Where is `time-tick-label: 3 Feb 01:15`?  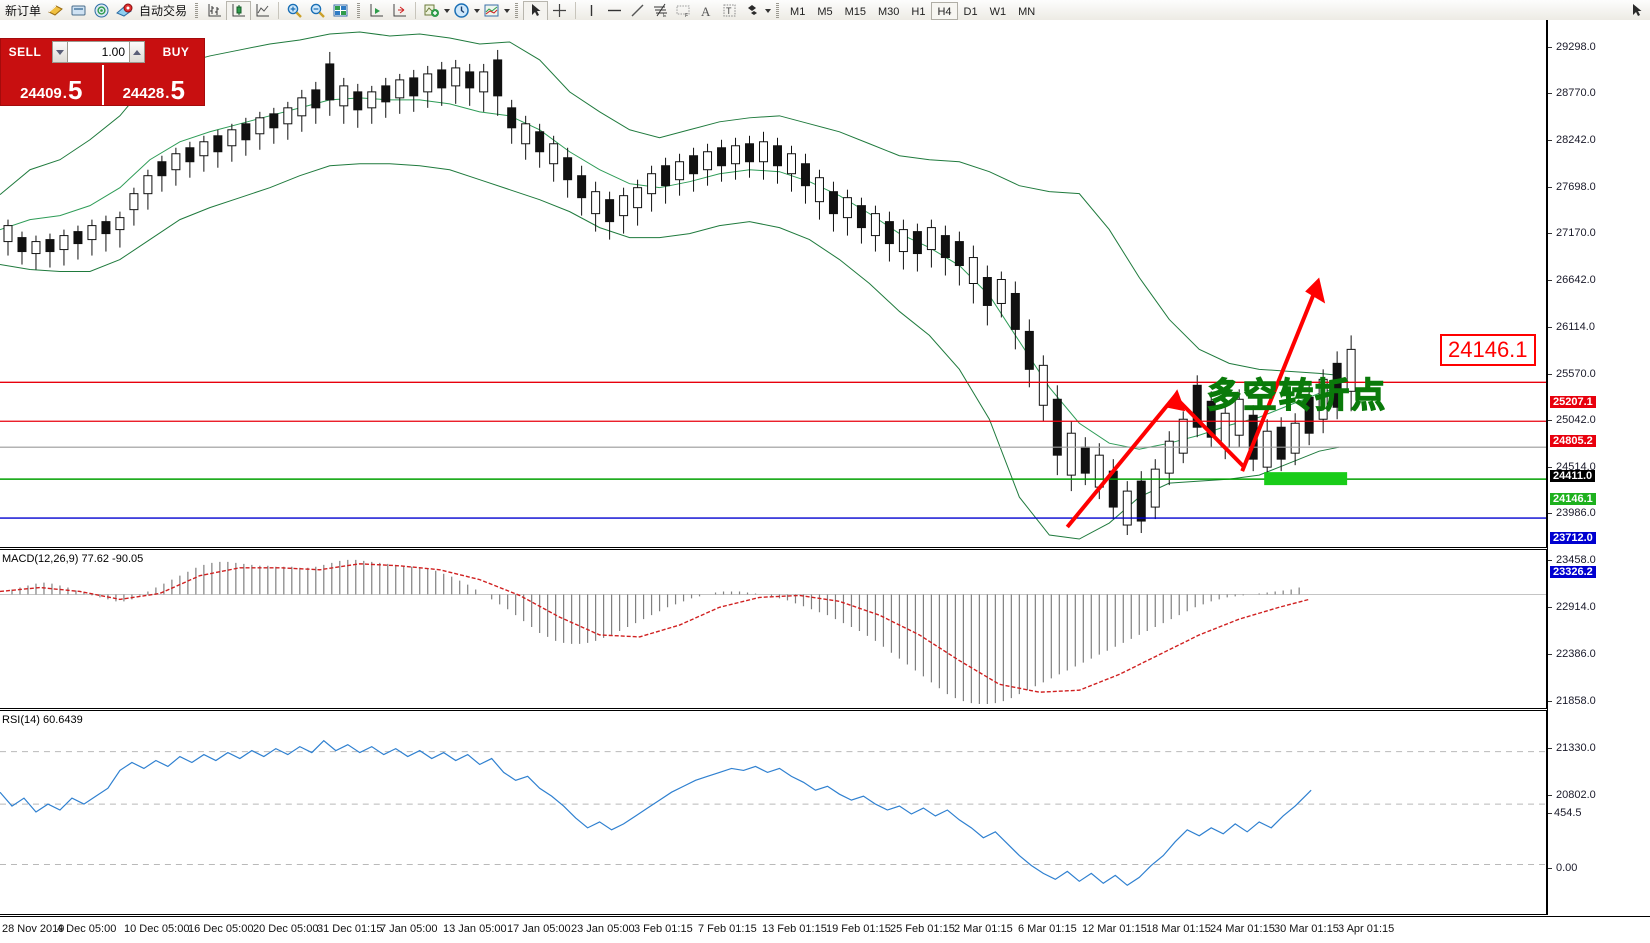 time-tick-label: 3 Feb 01:15 is located at coordinates (663, 929).